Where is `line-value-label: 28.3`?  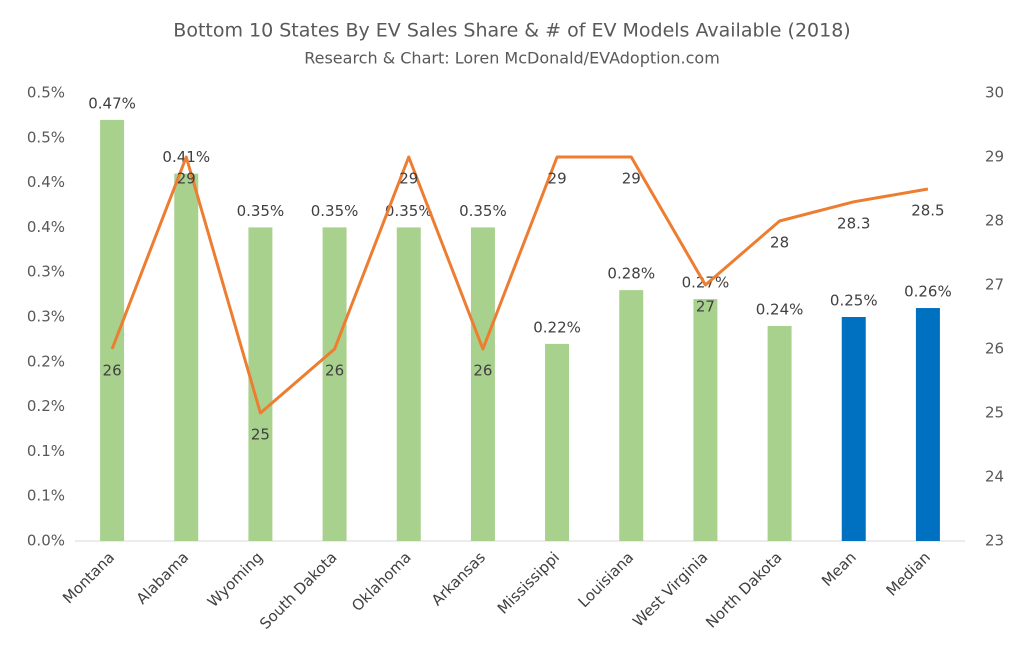
line-value-label: 28.3 is located at coordinates (853, 223).